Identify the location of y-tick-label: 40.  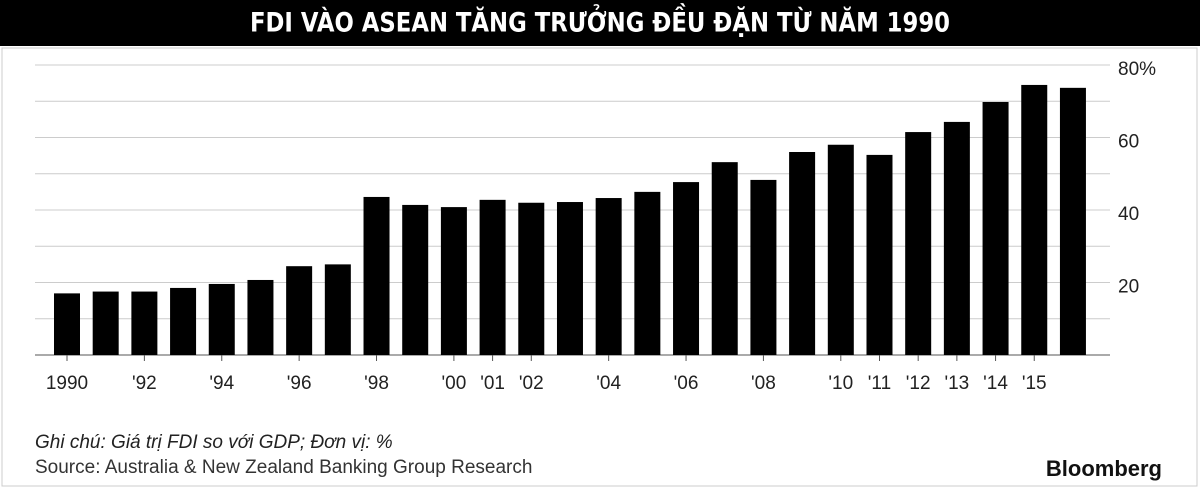
(1128, 214).